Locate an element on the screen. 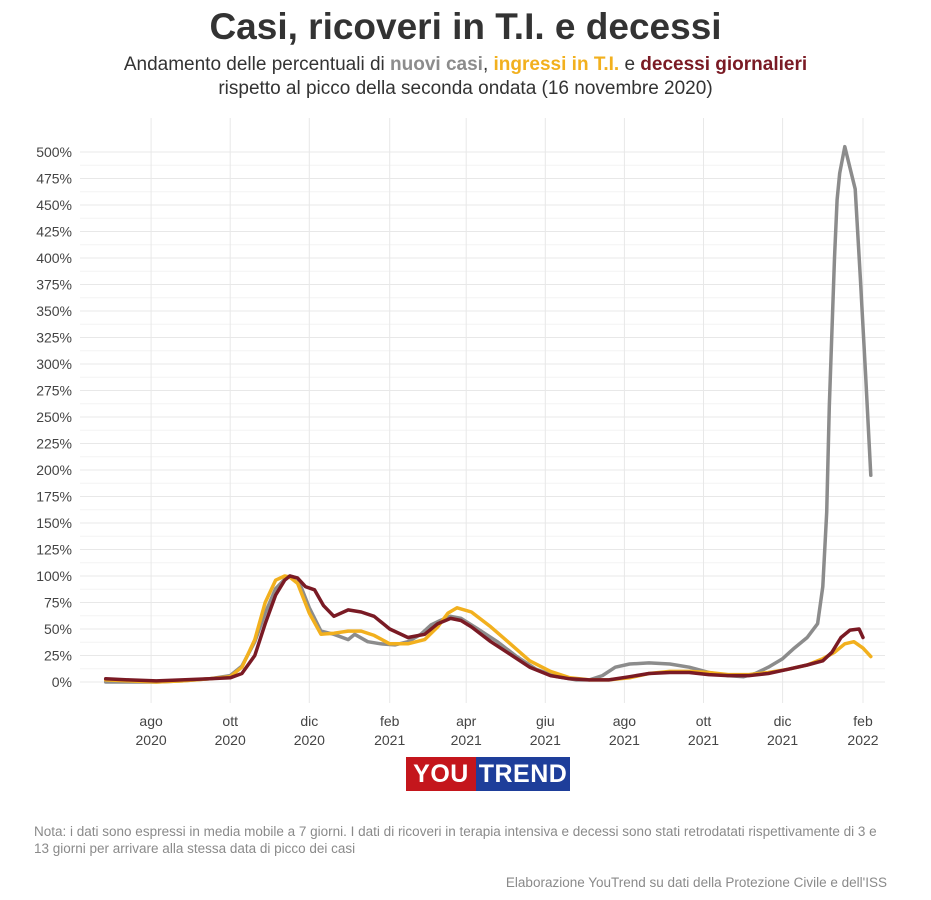 This screenshot has height=900, width=931. subtitle-deaths-label: decessi giornalieri is located at coordinates (724, 64).